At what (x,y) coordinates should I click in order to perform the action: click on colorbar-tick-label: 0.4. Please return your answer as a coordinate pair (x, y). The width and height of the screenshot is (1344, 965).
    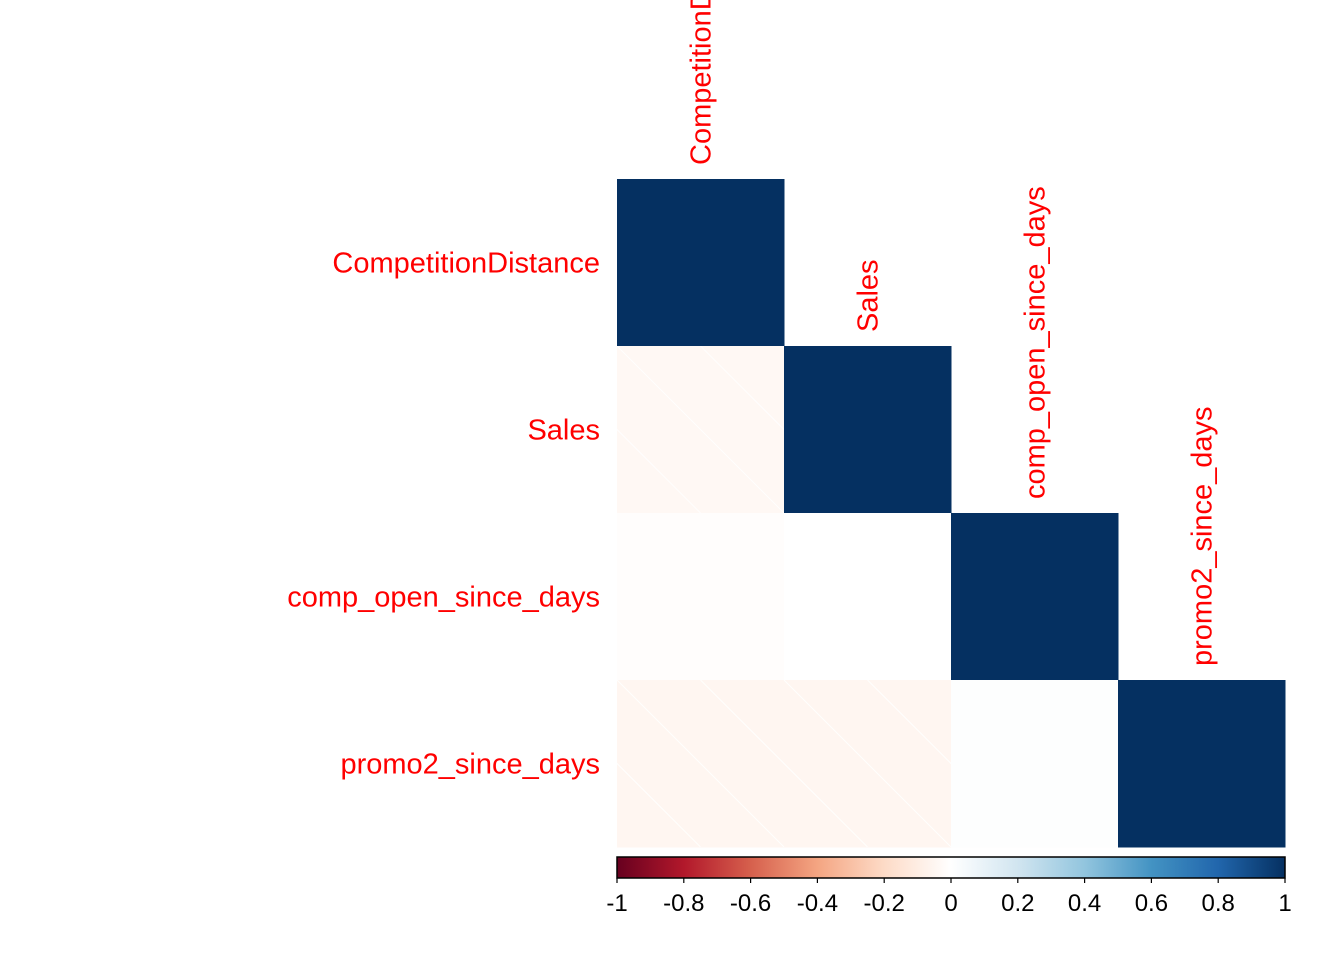
    Looking at the image, I should click on (1084, 903).